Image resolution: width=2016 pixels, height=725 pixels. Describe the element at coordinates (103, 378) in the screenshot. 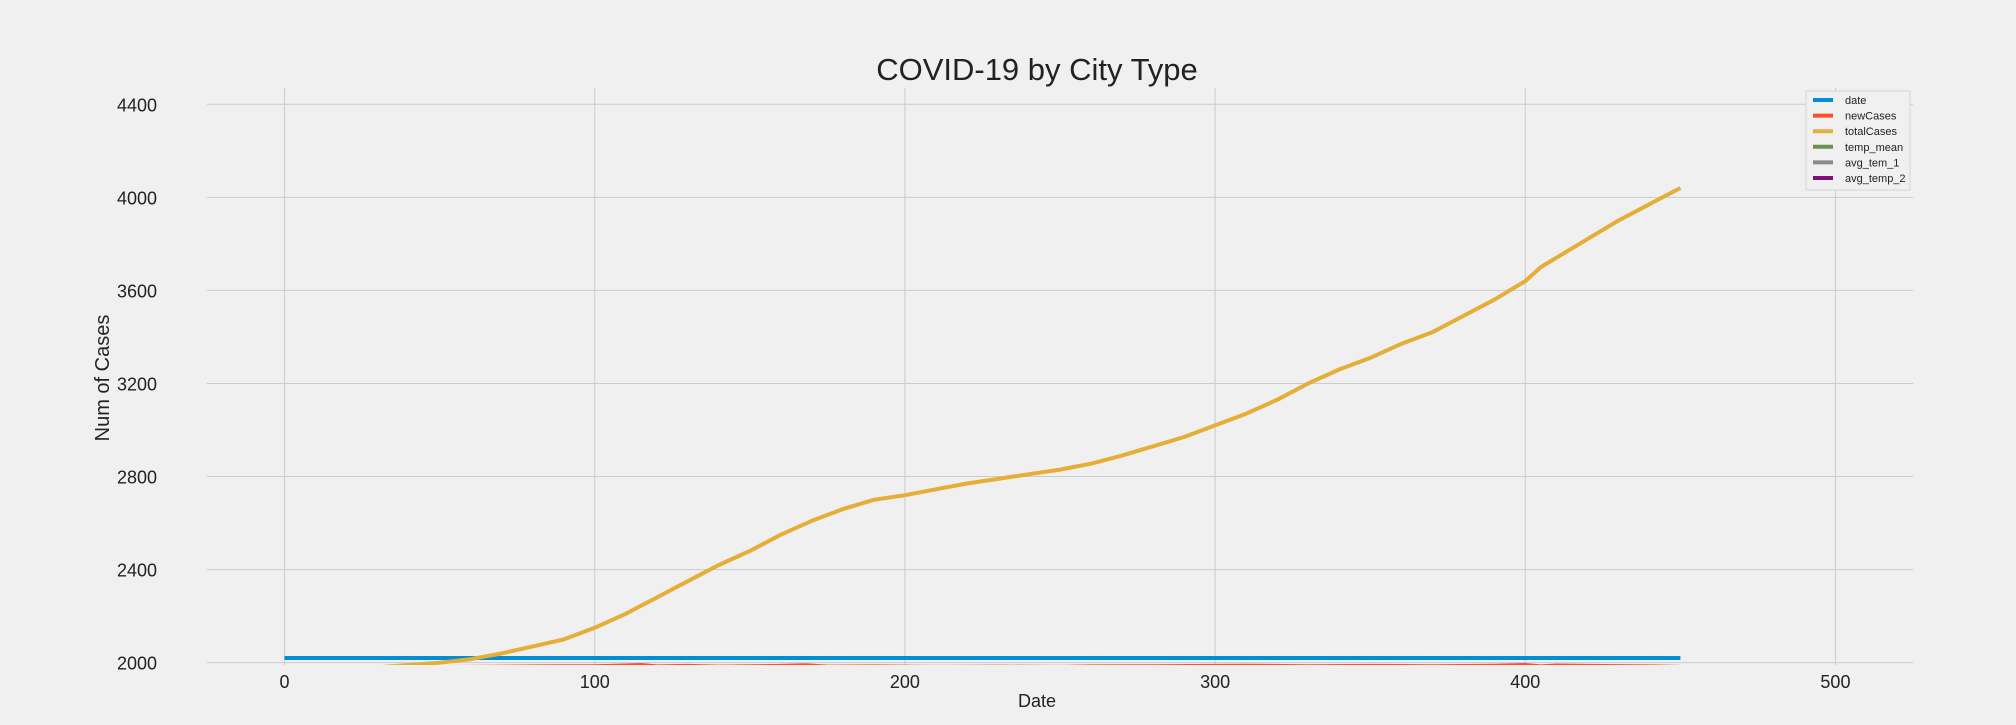

I see `y-axis-label: Num of Cases` at that location.